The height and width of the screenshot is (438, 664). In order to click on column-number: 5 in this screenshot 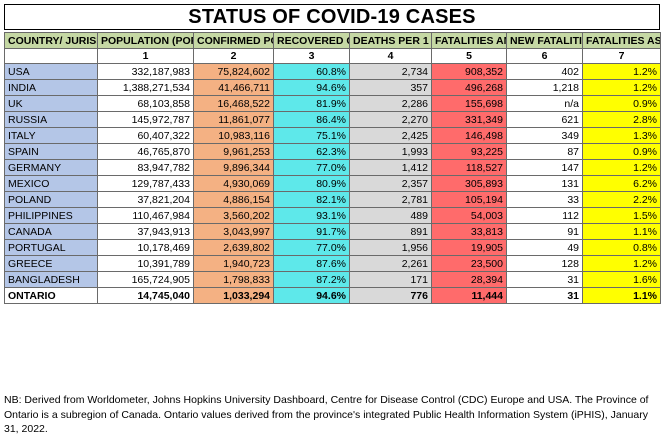, I will do `click(469, 56)`.